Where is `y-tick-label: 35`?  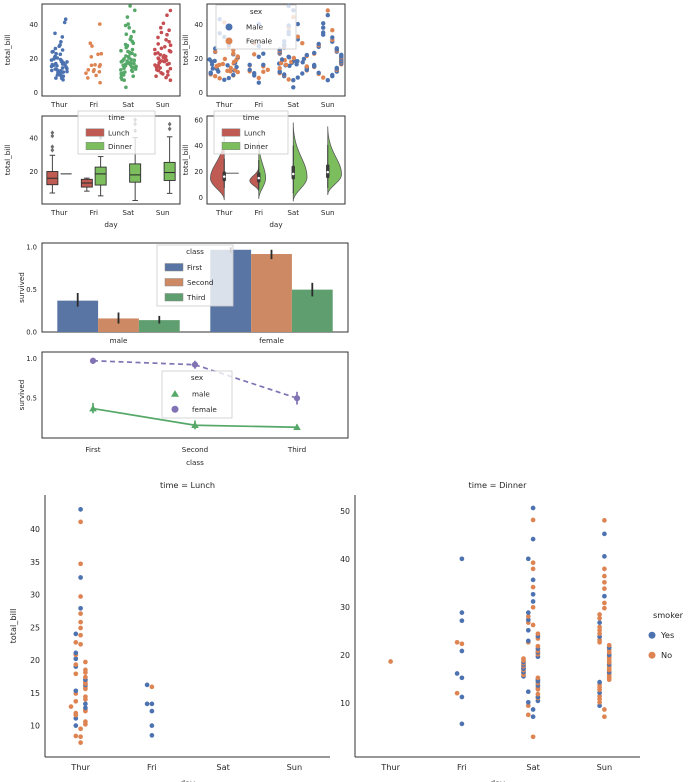 y-tick-label: 35 is located at coordinates (35, 562).